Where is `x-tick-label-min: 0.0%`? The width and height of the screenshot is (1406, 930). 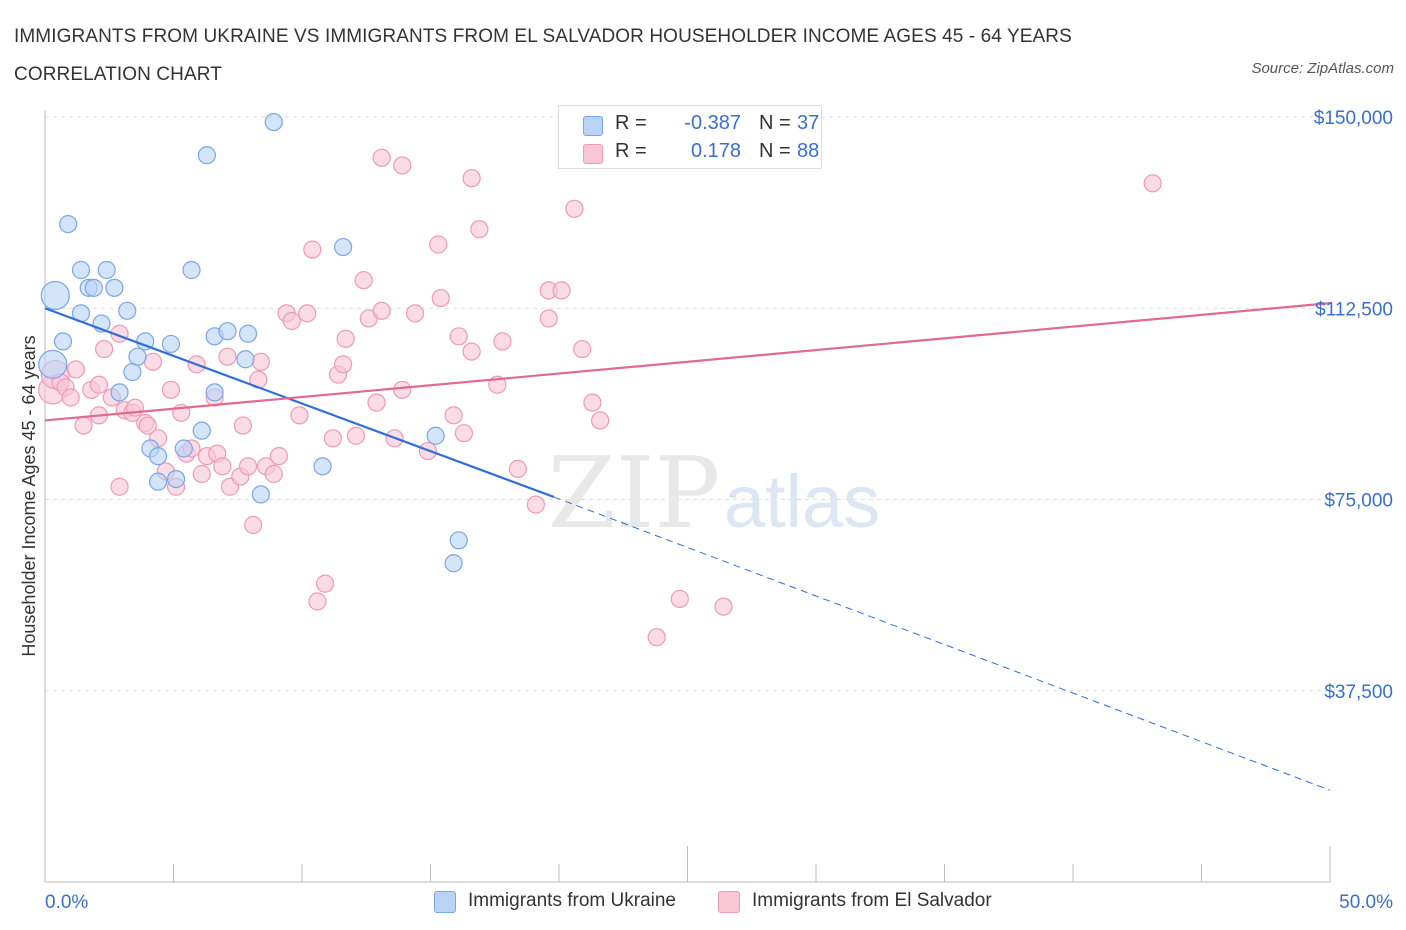
x-tick-label-min: 0.0% is located at coordinates (66, 902).